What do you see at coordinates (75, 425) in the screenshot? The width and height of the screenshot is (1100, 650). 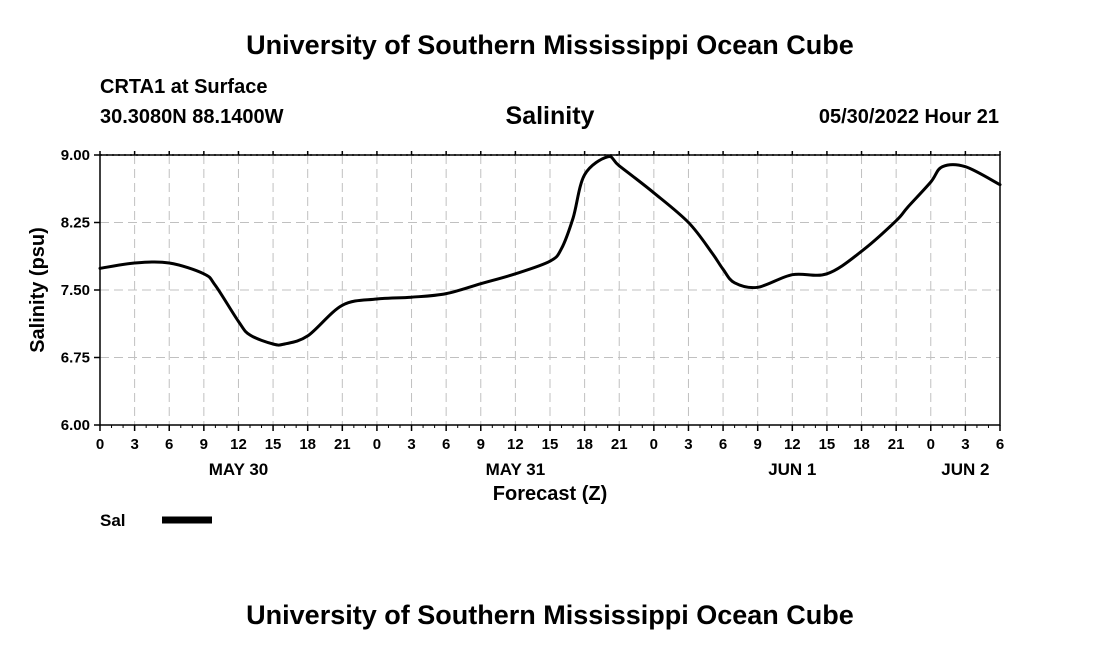 I see `y-tick-label: 6.00` at bounding box center [75, 425].